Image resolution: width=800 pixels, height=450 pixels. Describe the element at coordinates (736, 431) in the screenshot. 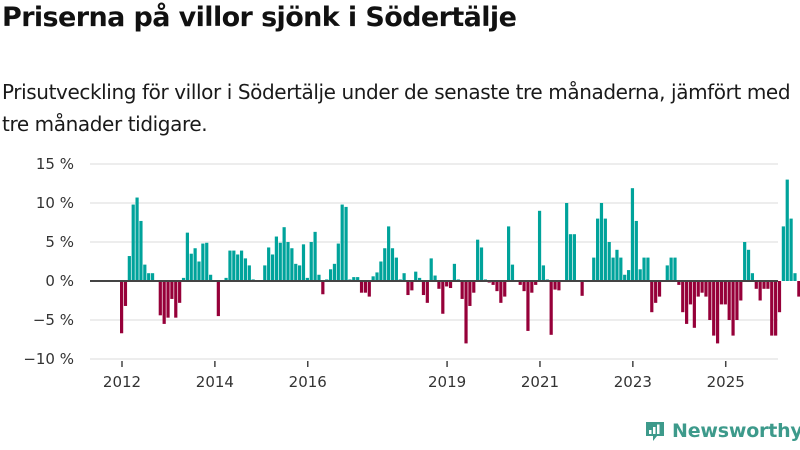

I see `brand-name: Newsworthy` at that location.